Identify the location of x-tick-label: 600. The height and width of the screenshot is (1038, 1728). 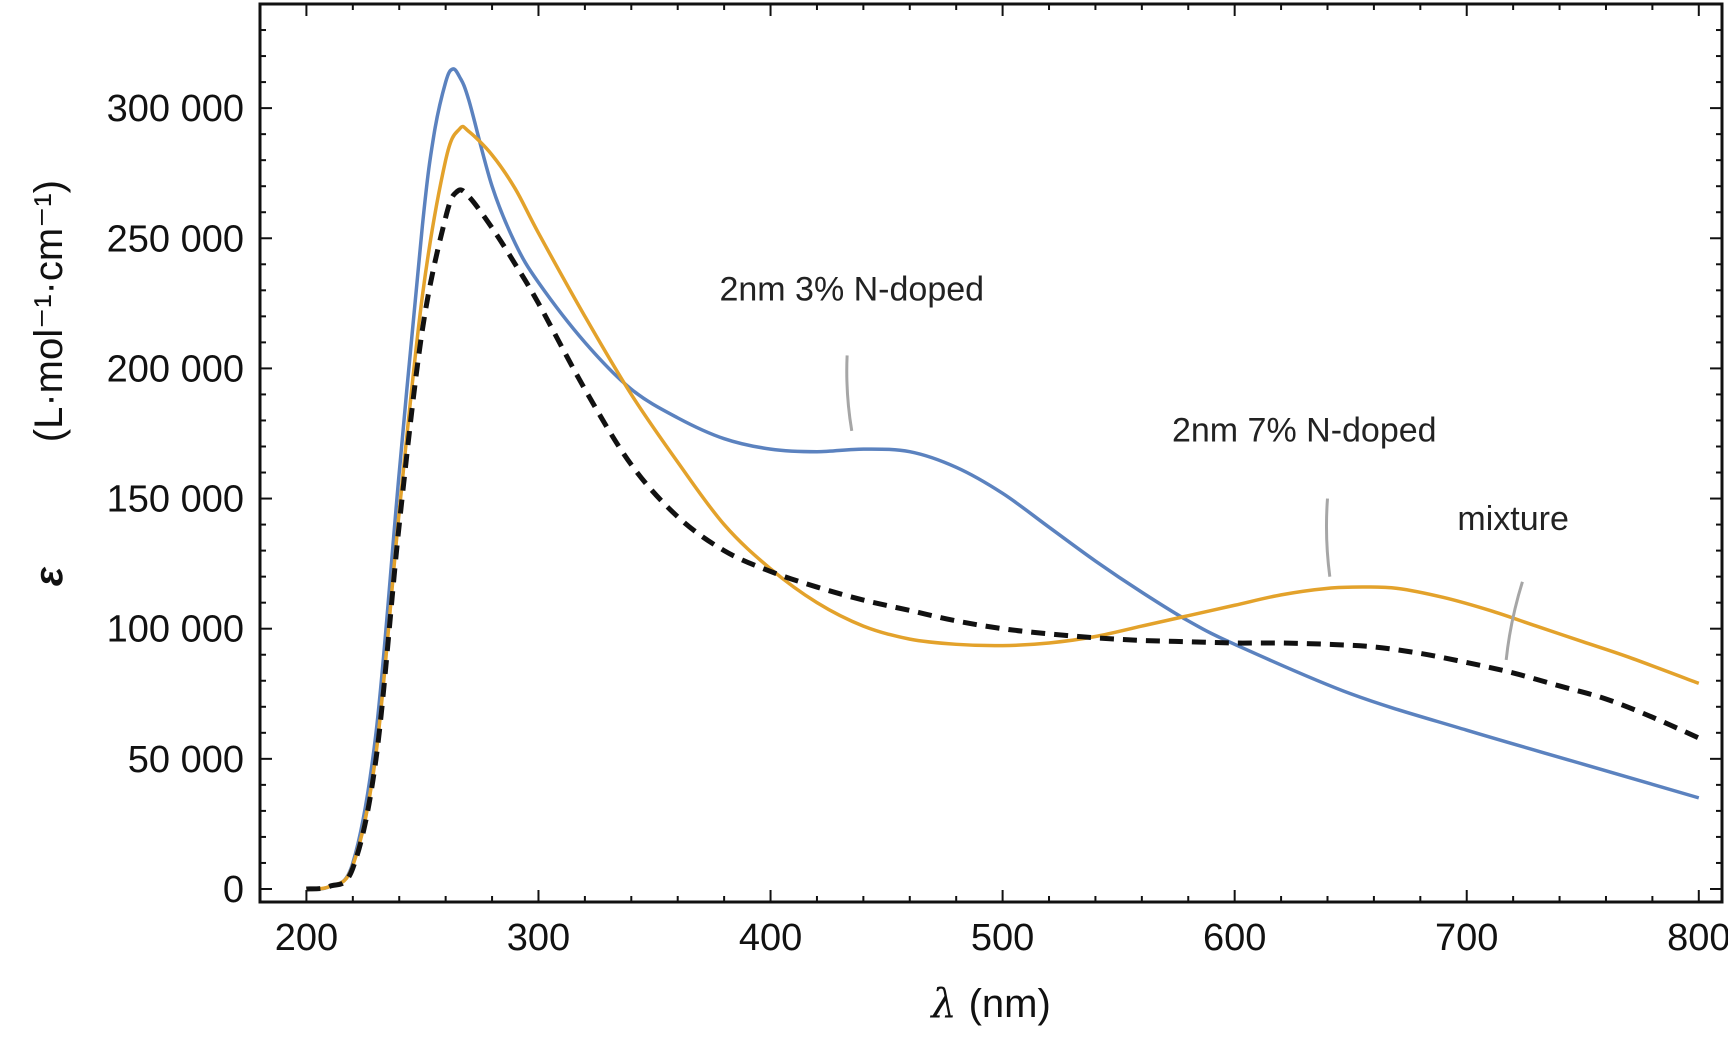
(1234, 938).